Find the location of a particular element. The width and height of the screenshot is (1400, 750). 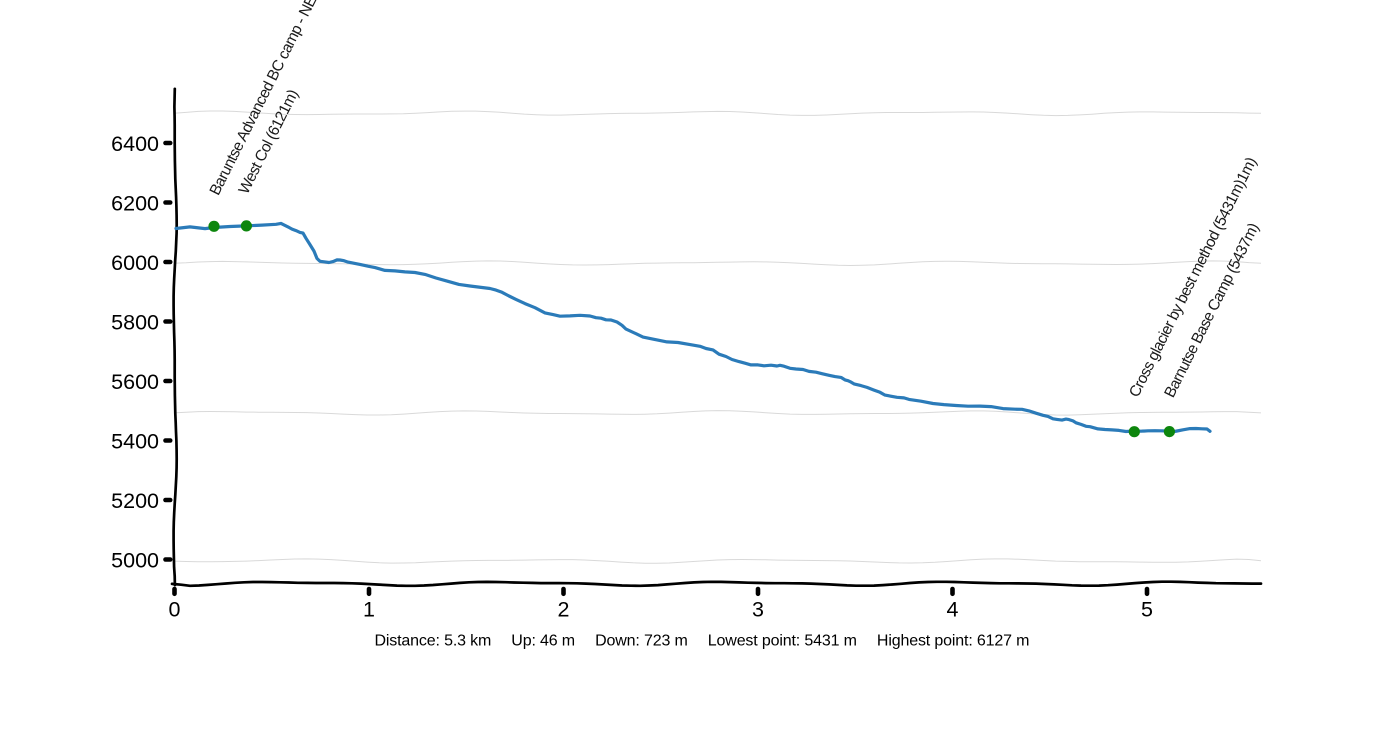

svg-text: 5 is located at coordinates (1147, 610).